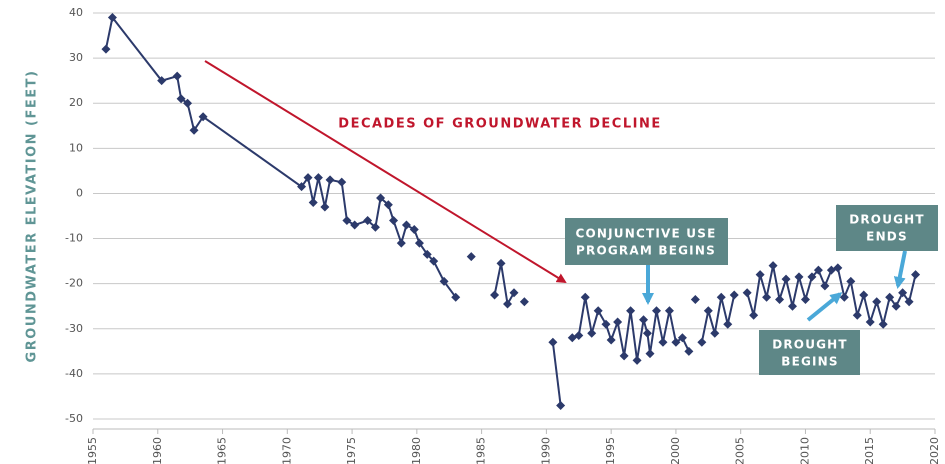  Describe the element at coordinates (76, 57) in the screenshot. I see `y-tick-label: 30` at that location.